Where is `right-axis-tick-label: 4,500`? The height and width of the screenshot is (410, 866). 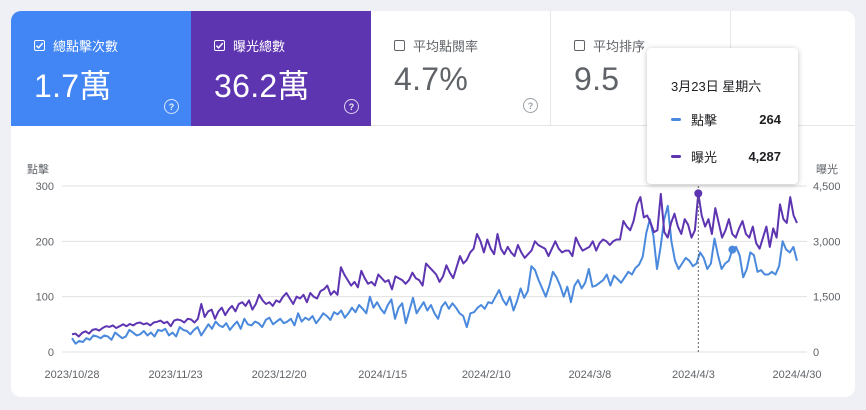 right-axis-tick-label: 4,500 is located at coordinates (827, 187).